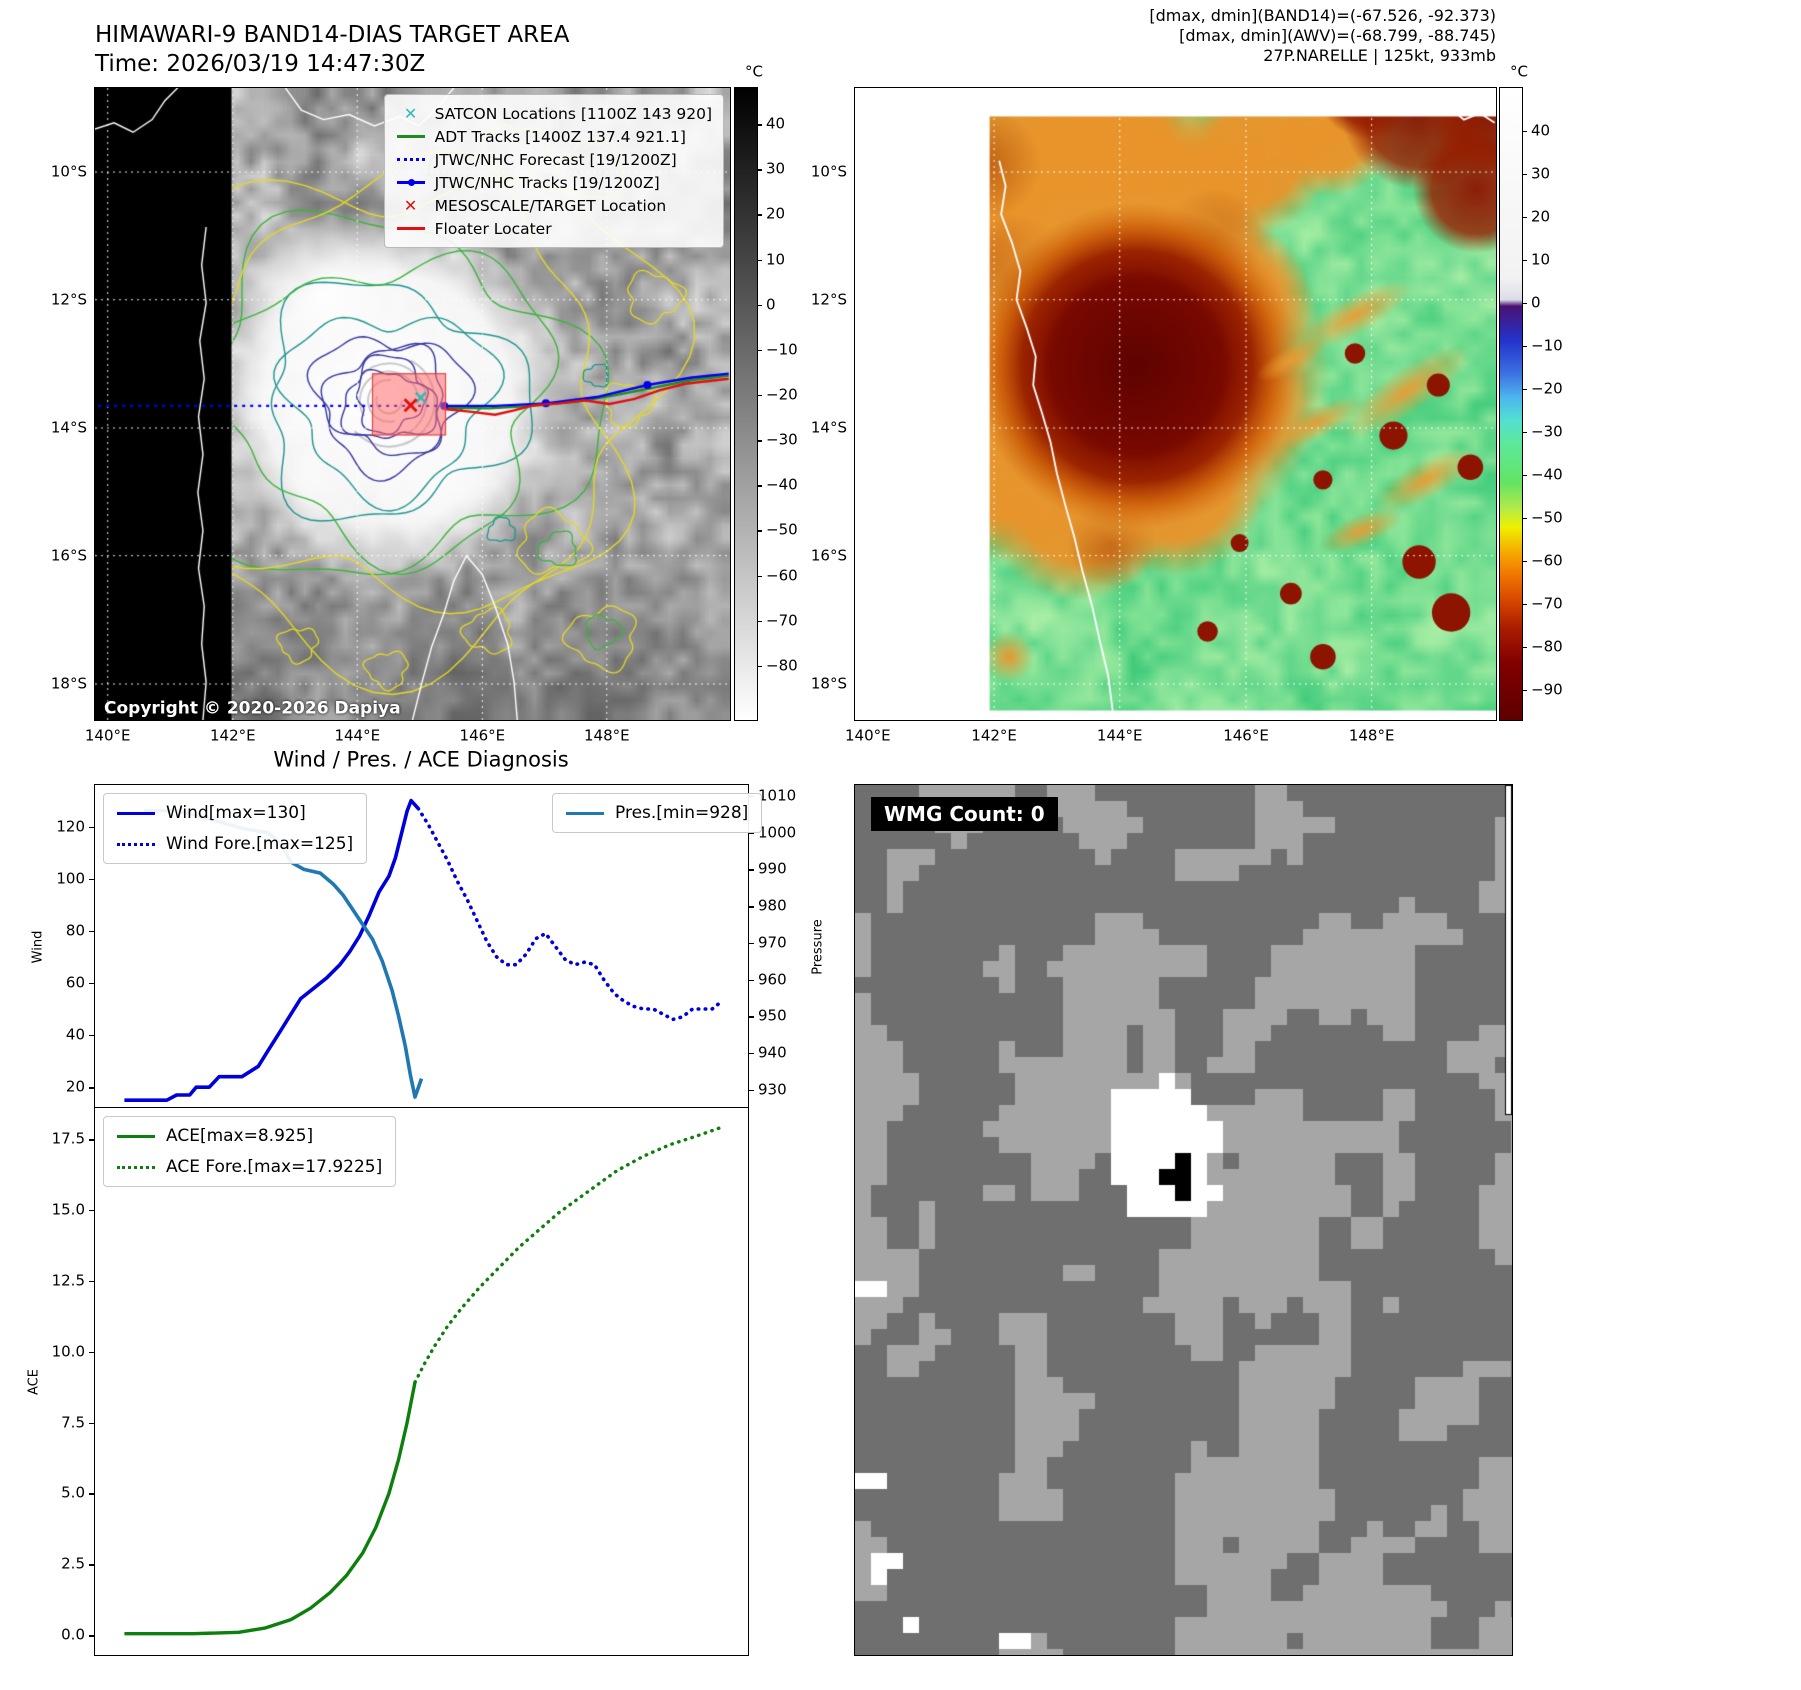 The height and width of the screenshot is (1690, 1801). What do you see at coordinates (235, 828) in the screenshot?
I see `wind-legend: Wind[max=130] Wind Fore.[max=125]` at bounding box center [235, 828].